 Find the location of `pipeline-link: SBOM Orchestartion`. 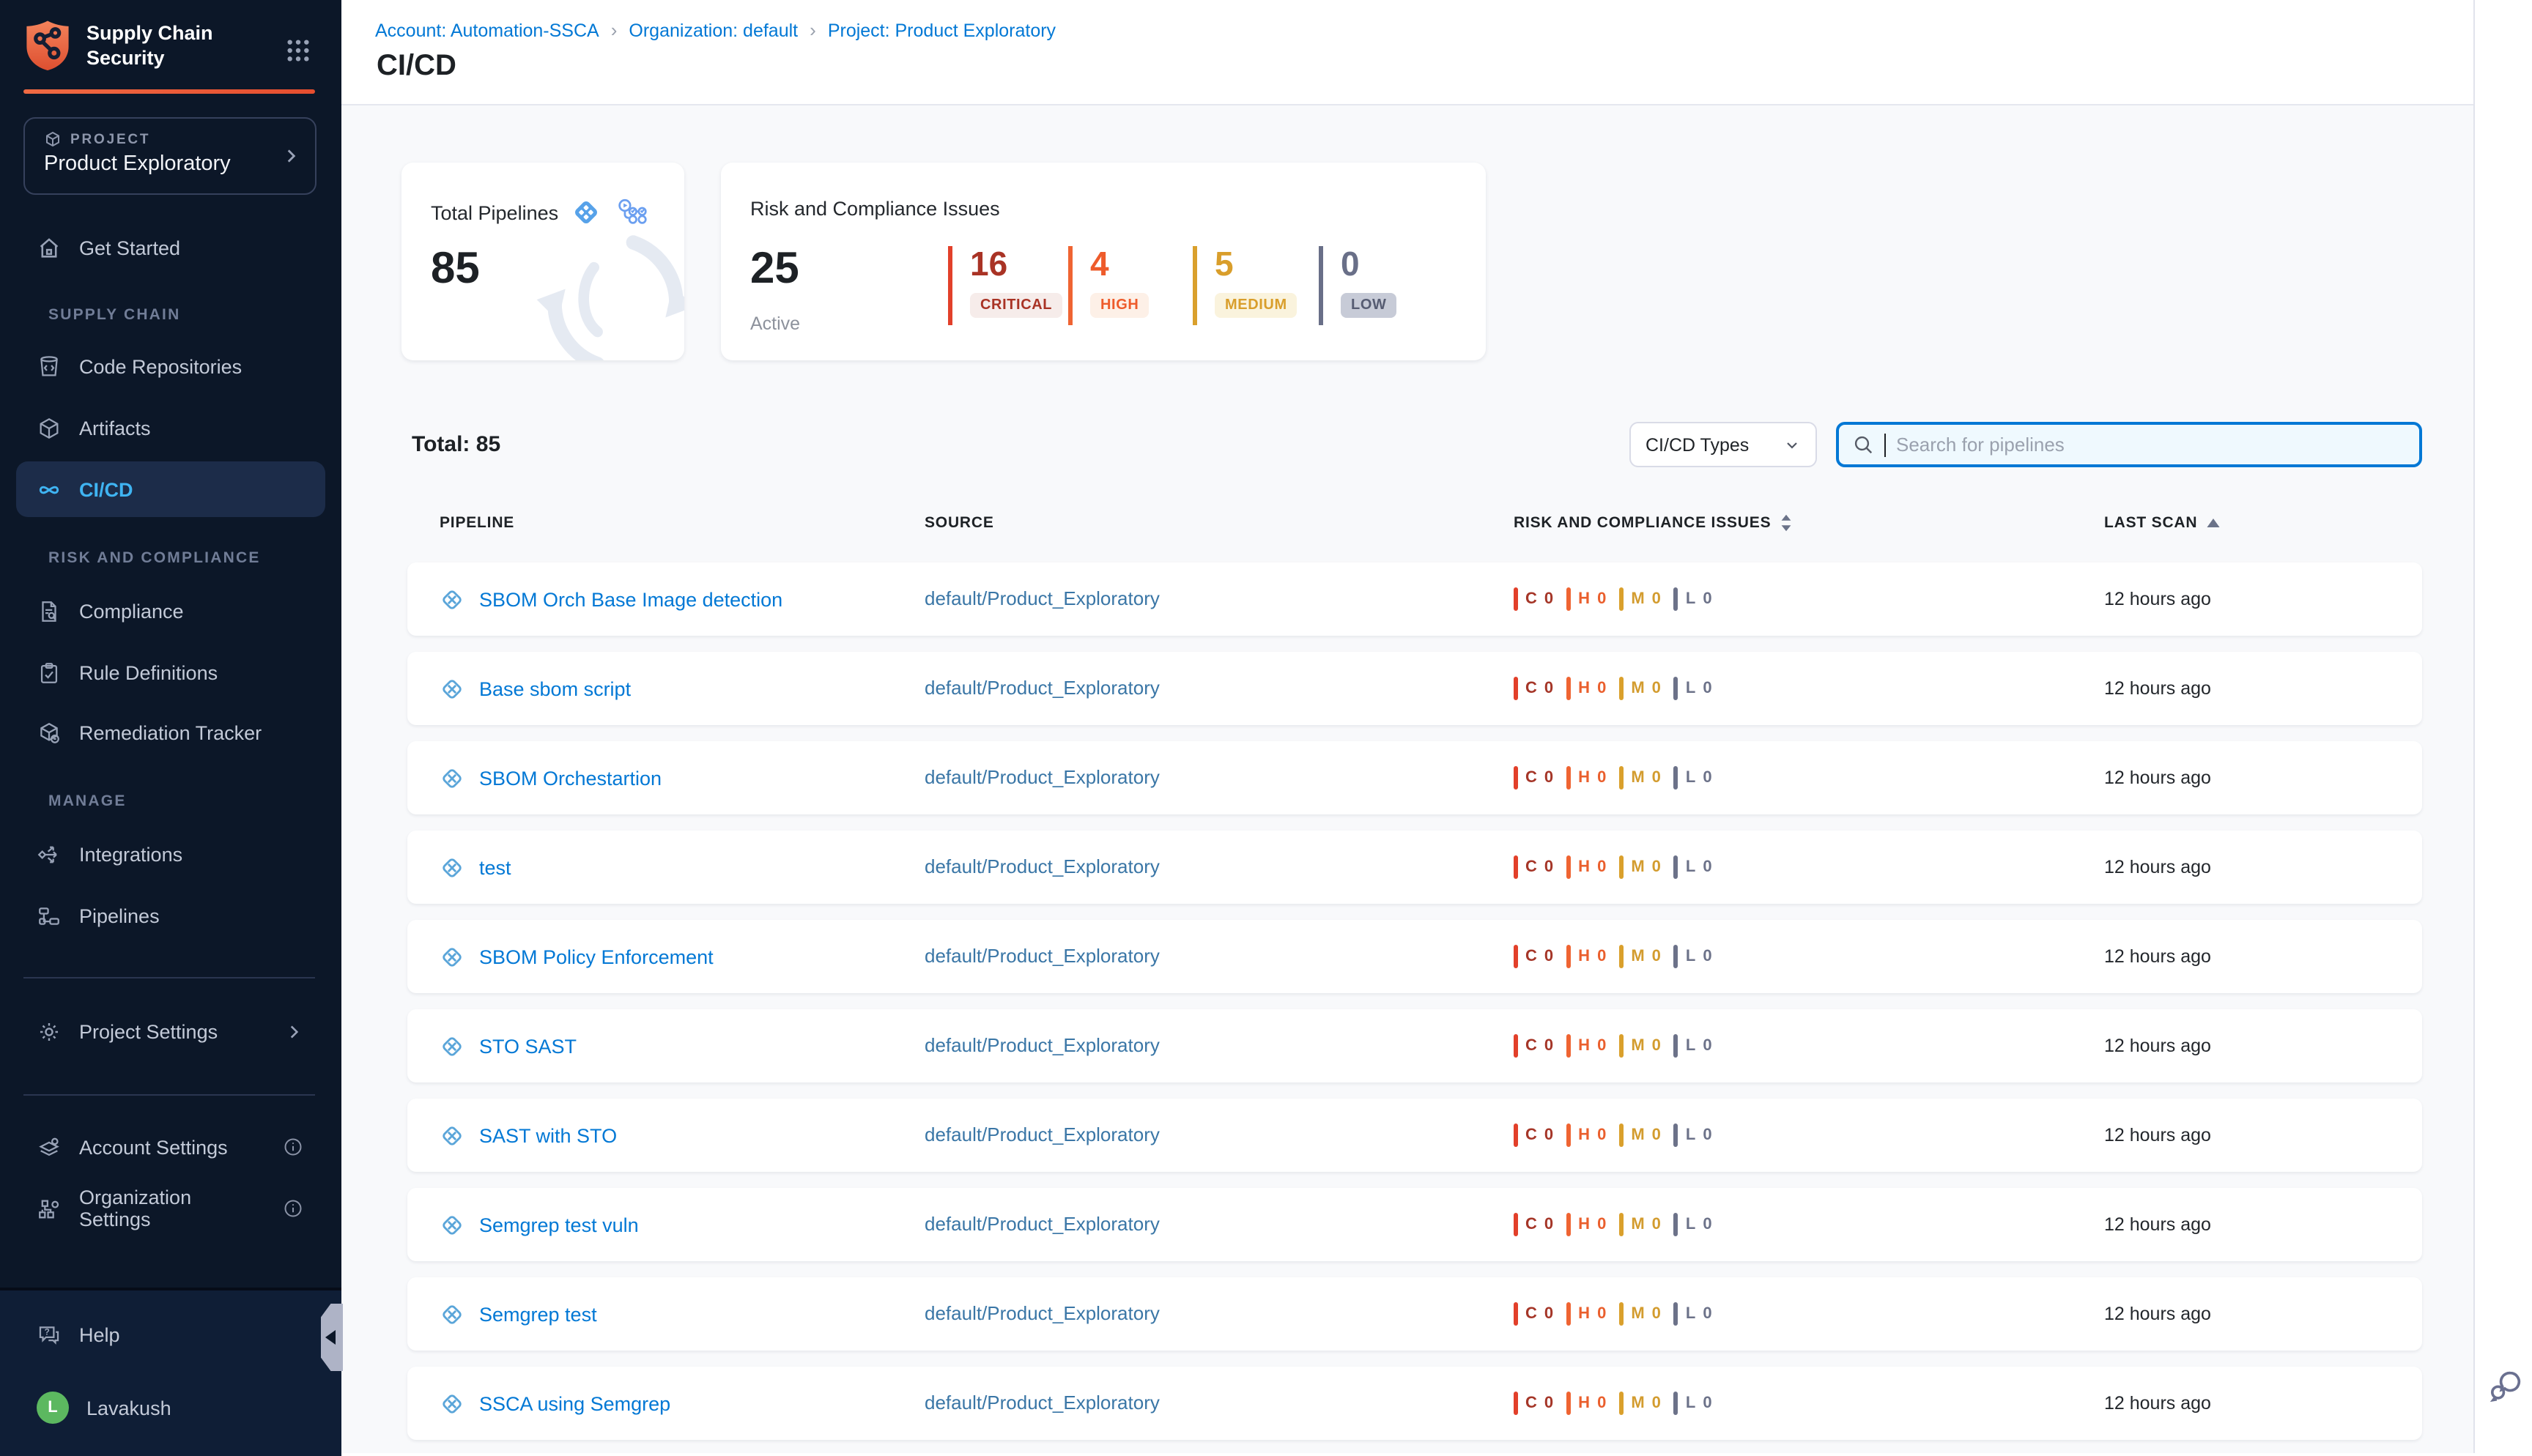

pipeline-link: SBOM Orchestartion is located at coordinates (570, 778).